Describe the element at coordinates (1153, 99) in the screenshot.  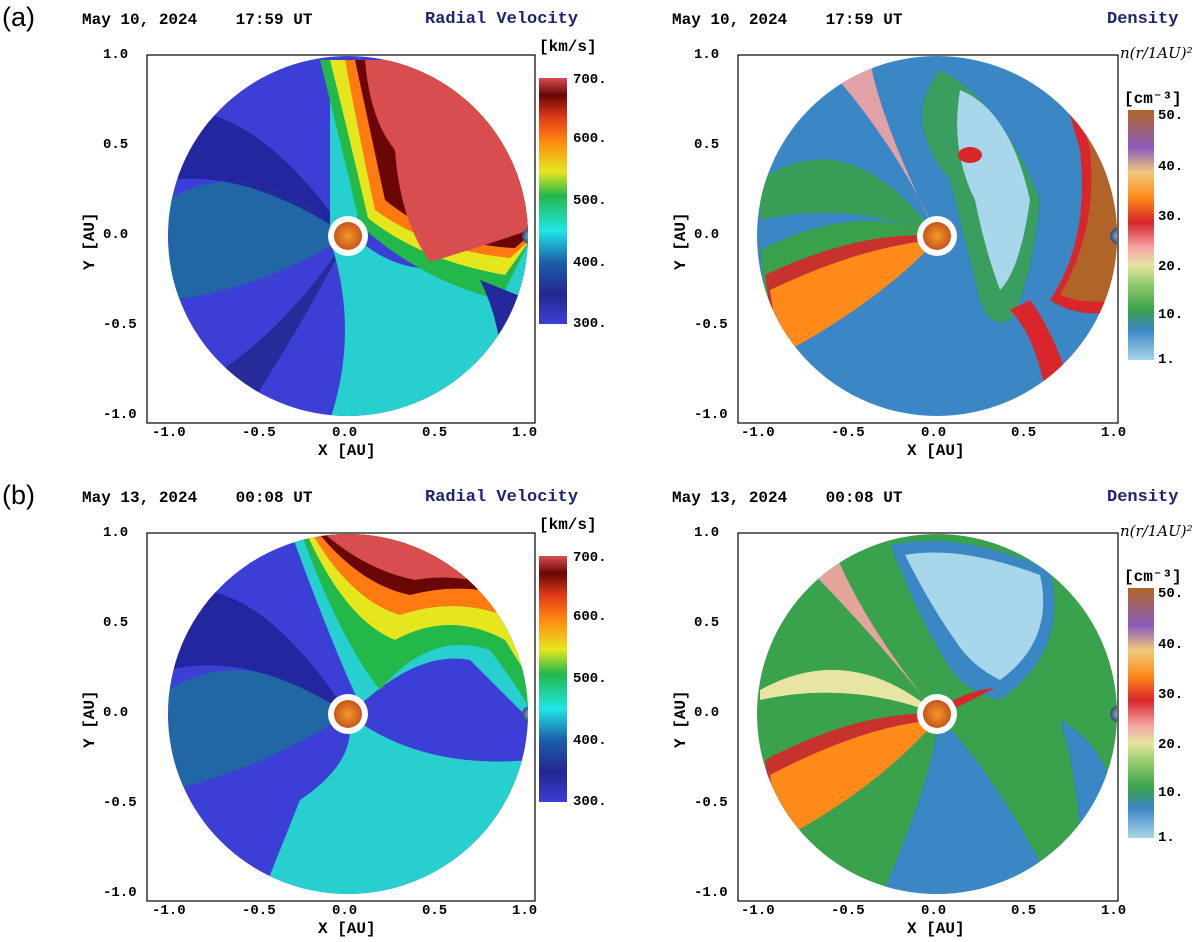
I see `panel-a-density-unit: [cm⁻³]` at that location.